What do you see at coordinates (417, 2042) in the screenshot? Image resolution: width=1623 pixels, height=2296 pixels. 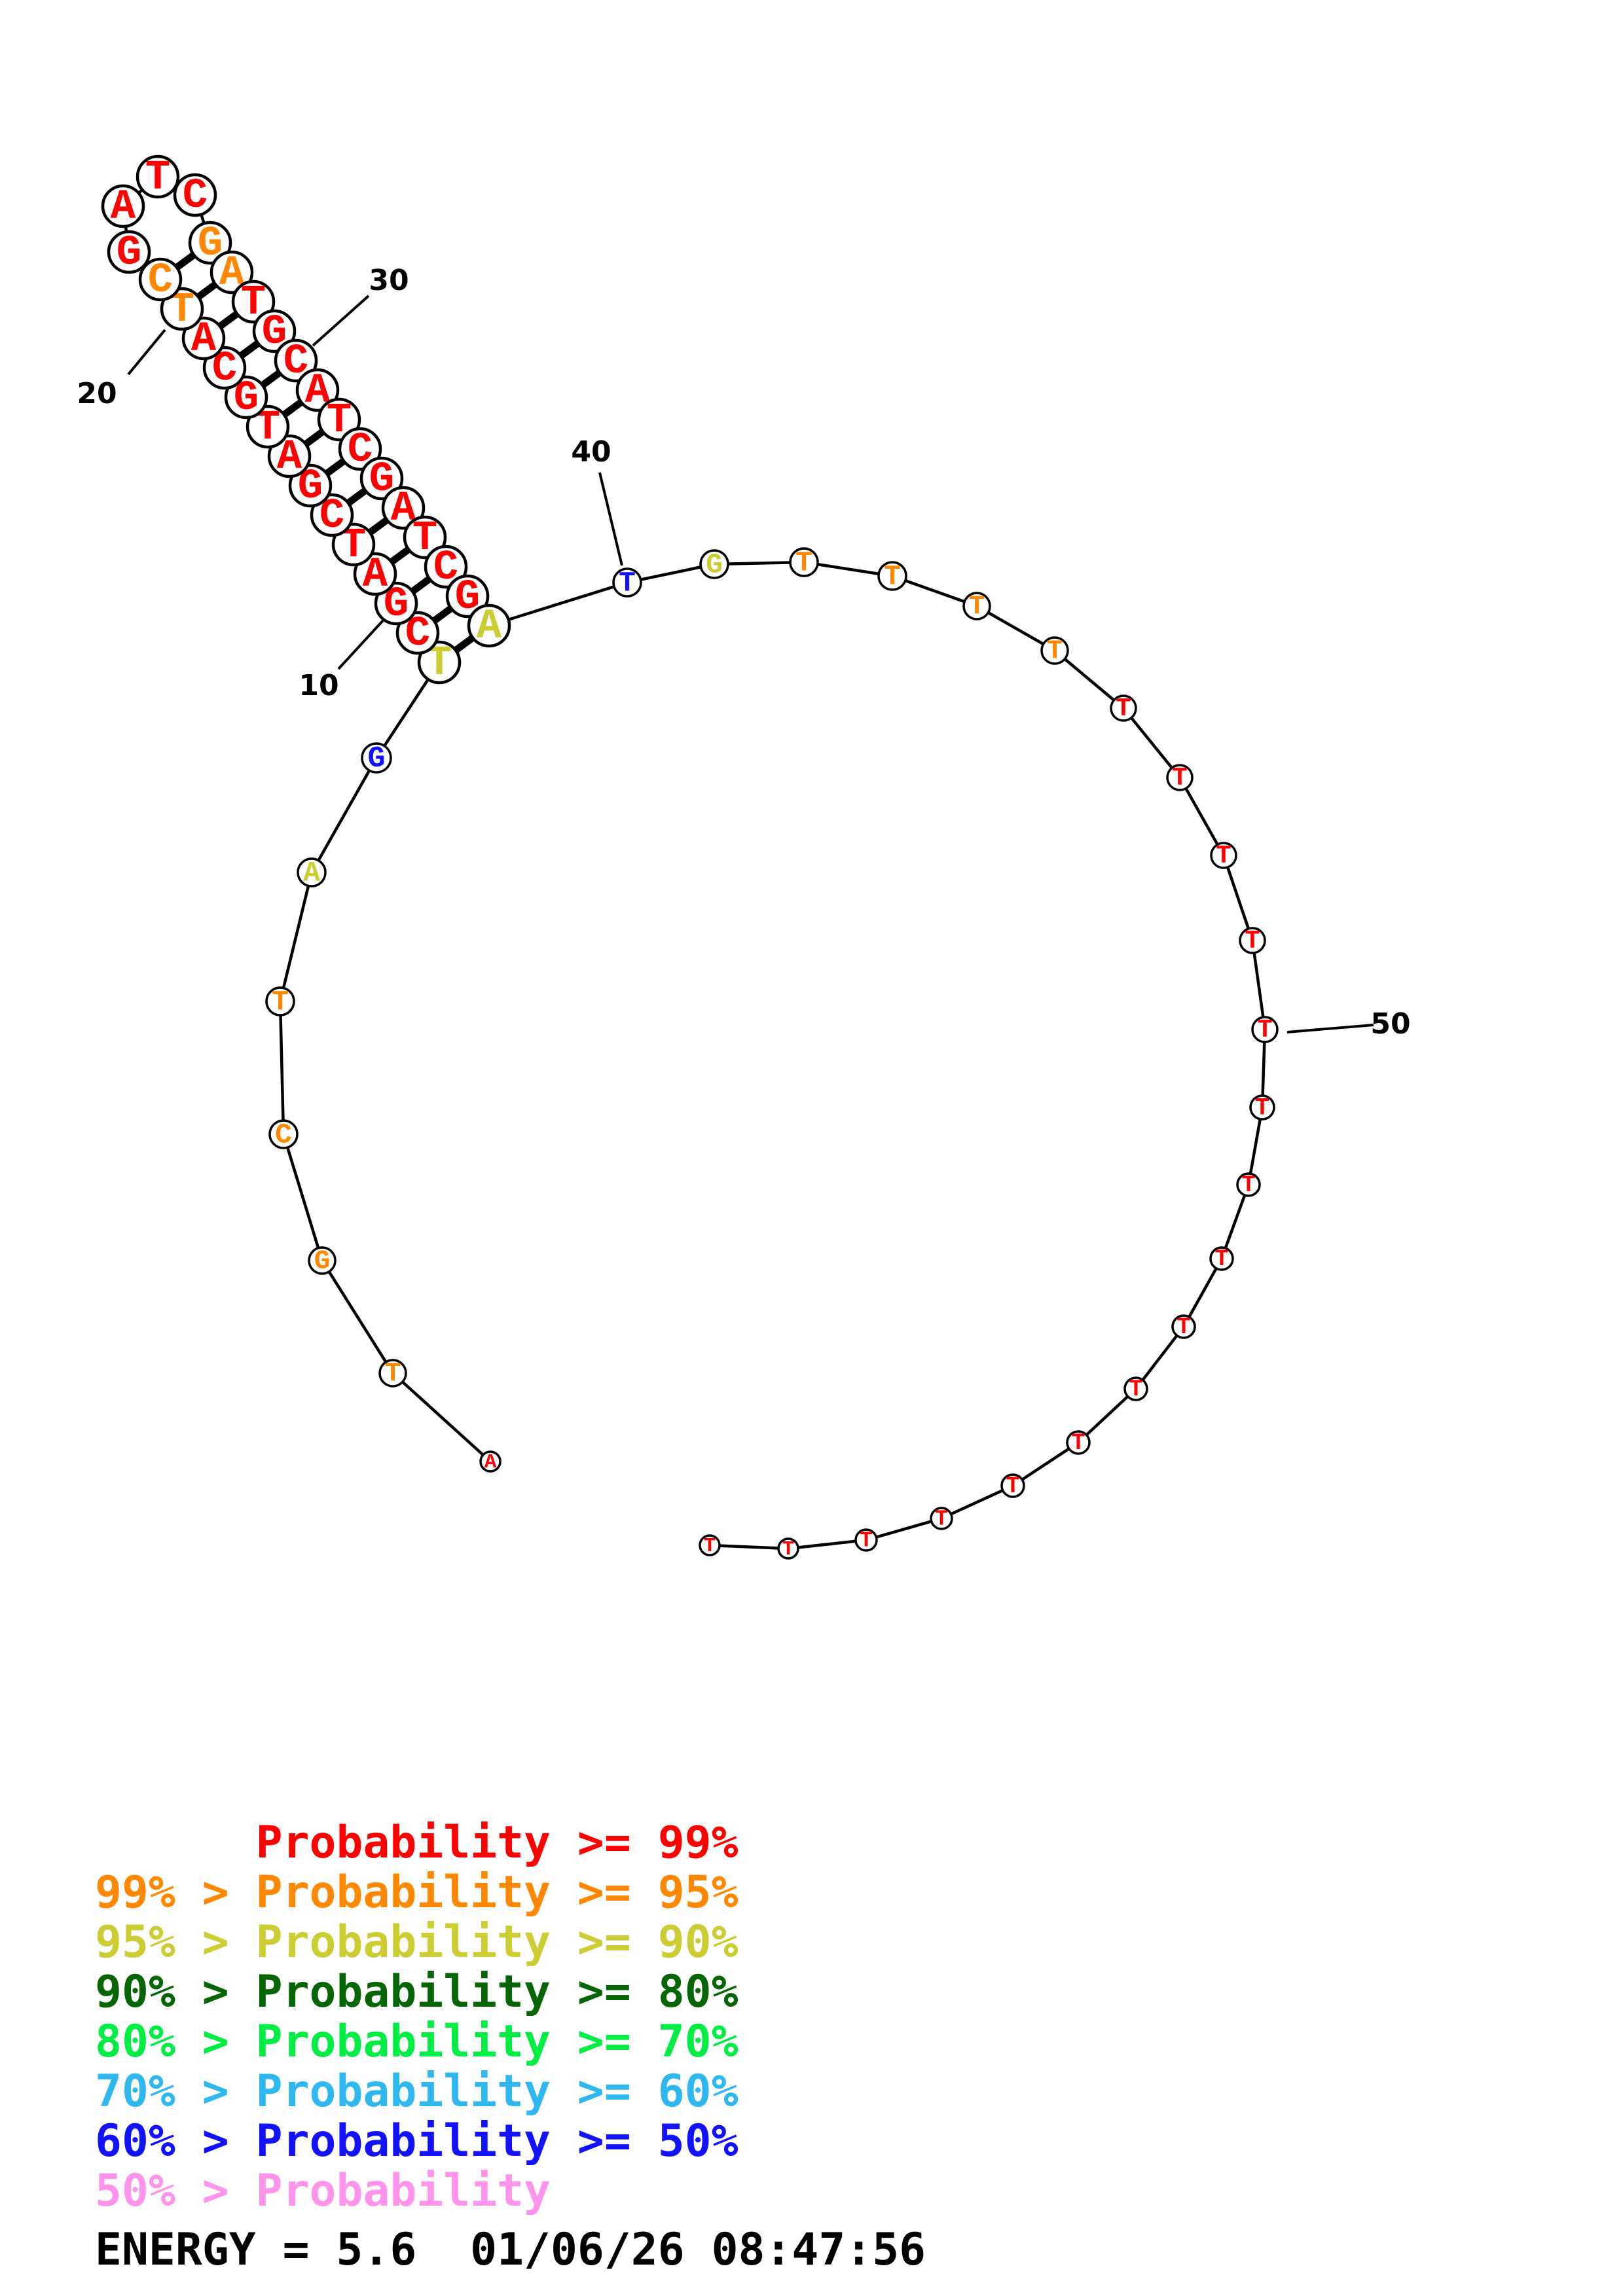 I see `legend-line-5: 80% > Probability >= 70%` at bounding box center [417, 2042].